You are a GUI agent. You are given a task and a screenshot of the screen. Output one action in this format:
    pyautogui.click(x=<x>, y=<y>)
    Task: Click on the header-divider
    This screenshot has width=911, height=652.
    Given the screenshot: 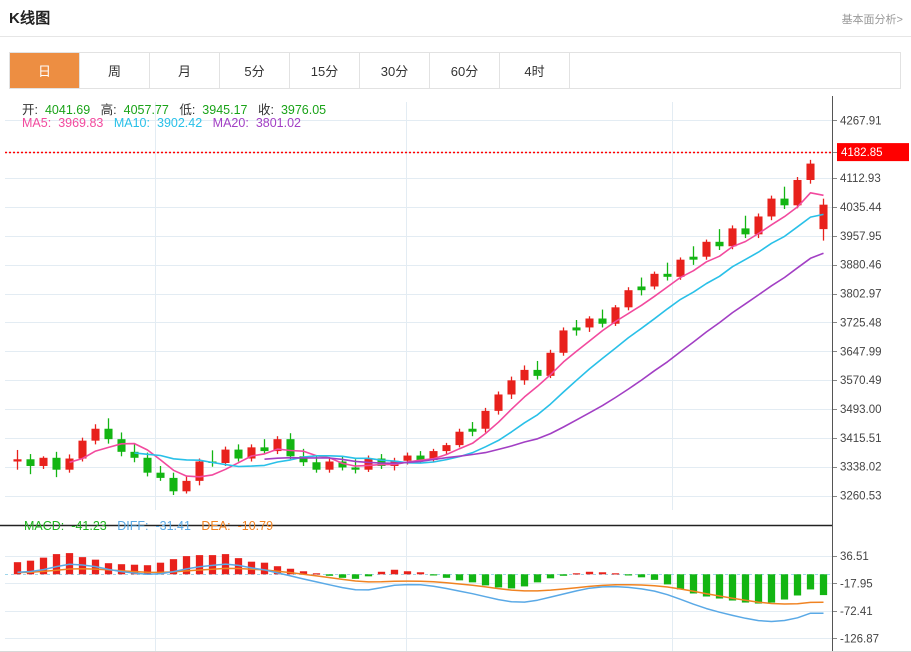 What is the action you would take?
    pyautogui.click(x=455, y=36)
    